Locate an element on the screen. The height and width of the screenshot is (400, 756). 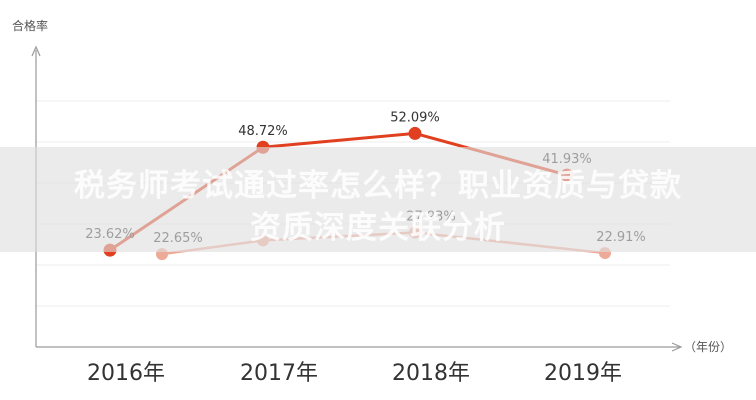
x-axis-label: （年份） is located at coordinates (708, 347).